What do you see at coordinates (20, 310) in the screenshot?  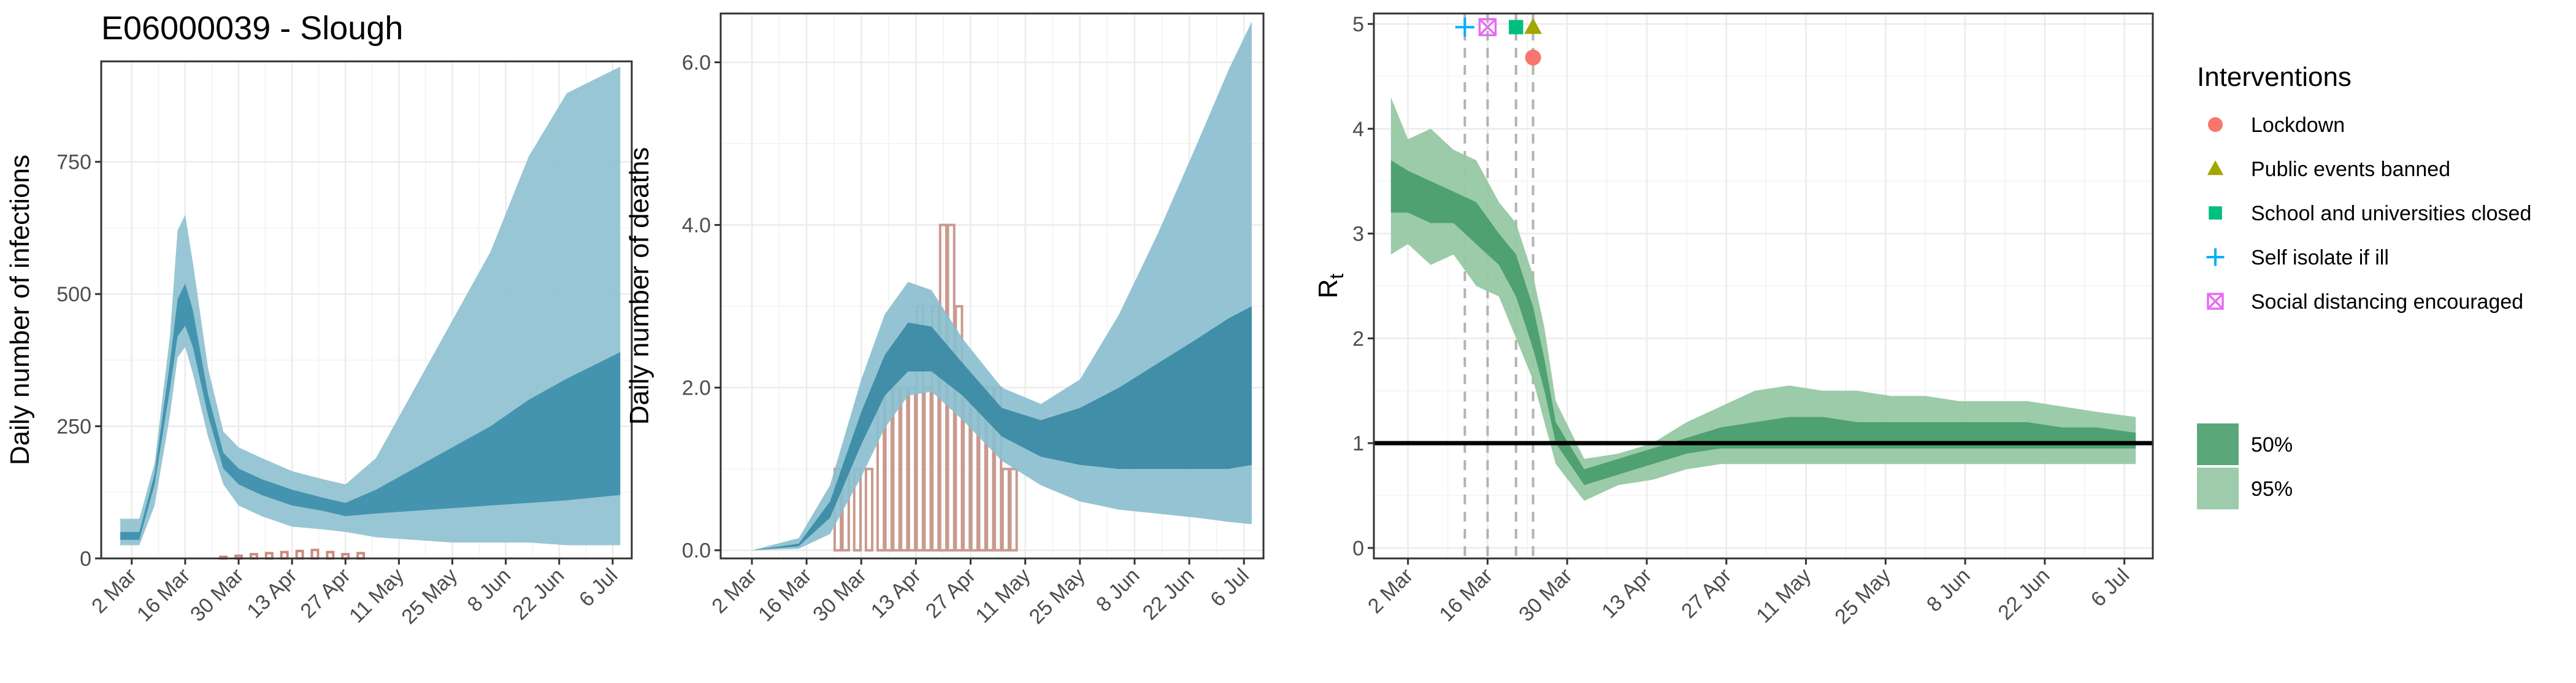 I see `infections-y-label: Daily number of infections` at bounding box center [20, 310].